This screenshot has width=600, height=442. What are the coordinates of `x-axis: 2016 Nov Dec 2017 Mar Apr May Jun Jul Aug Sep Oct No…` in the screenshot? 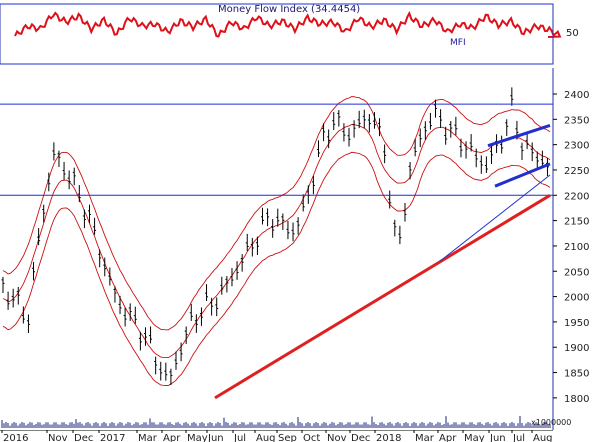 It's located at (300, 436).